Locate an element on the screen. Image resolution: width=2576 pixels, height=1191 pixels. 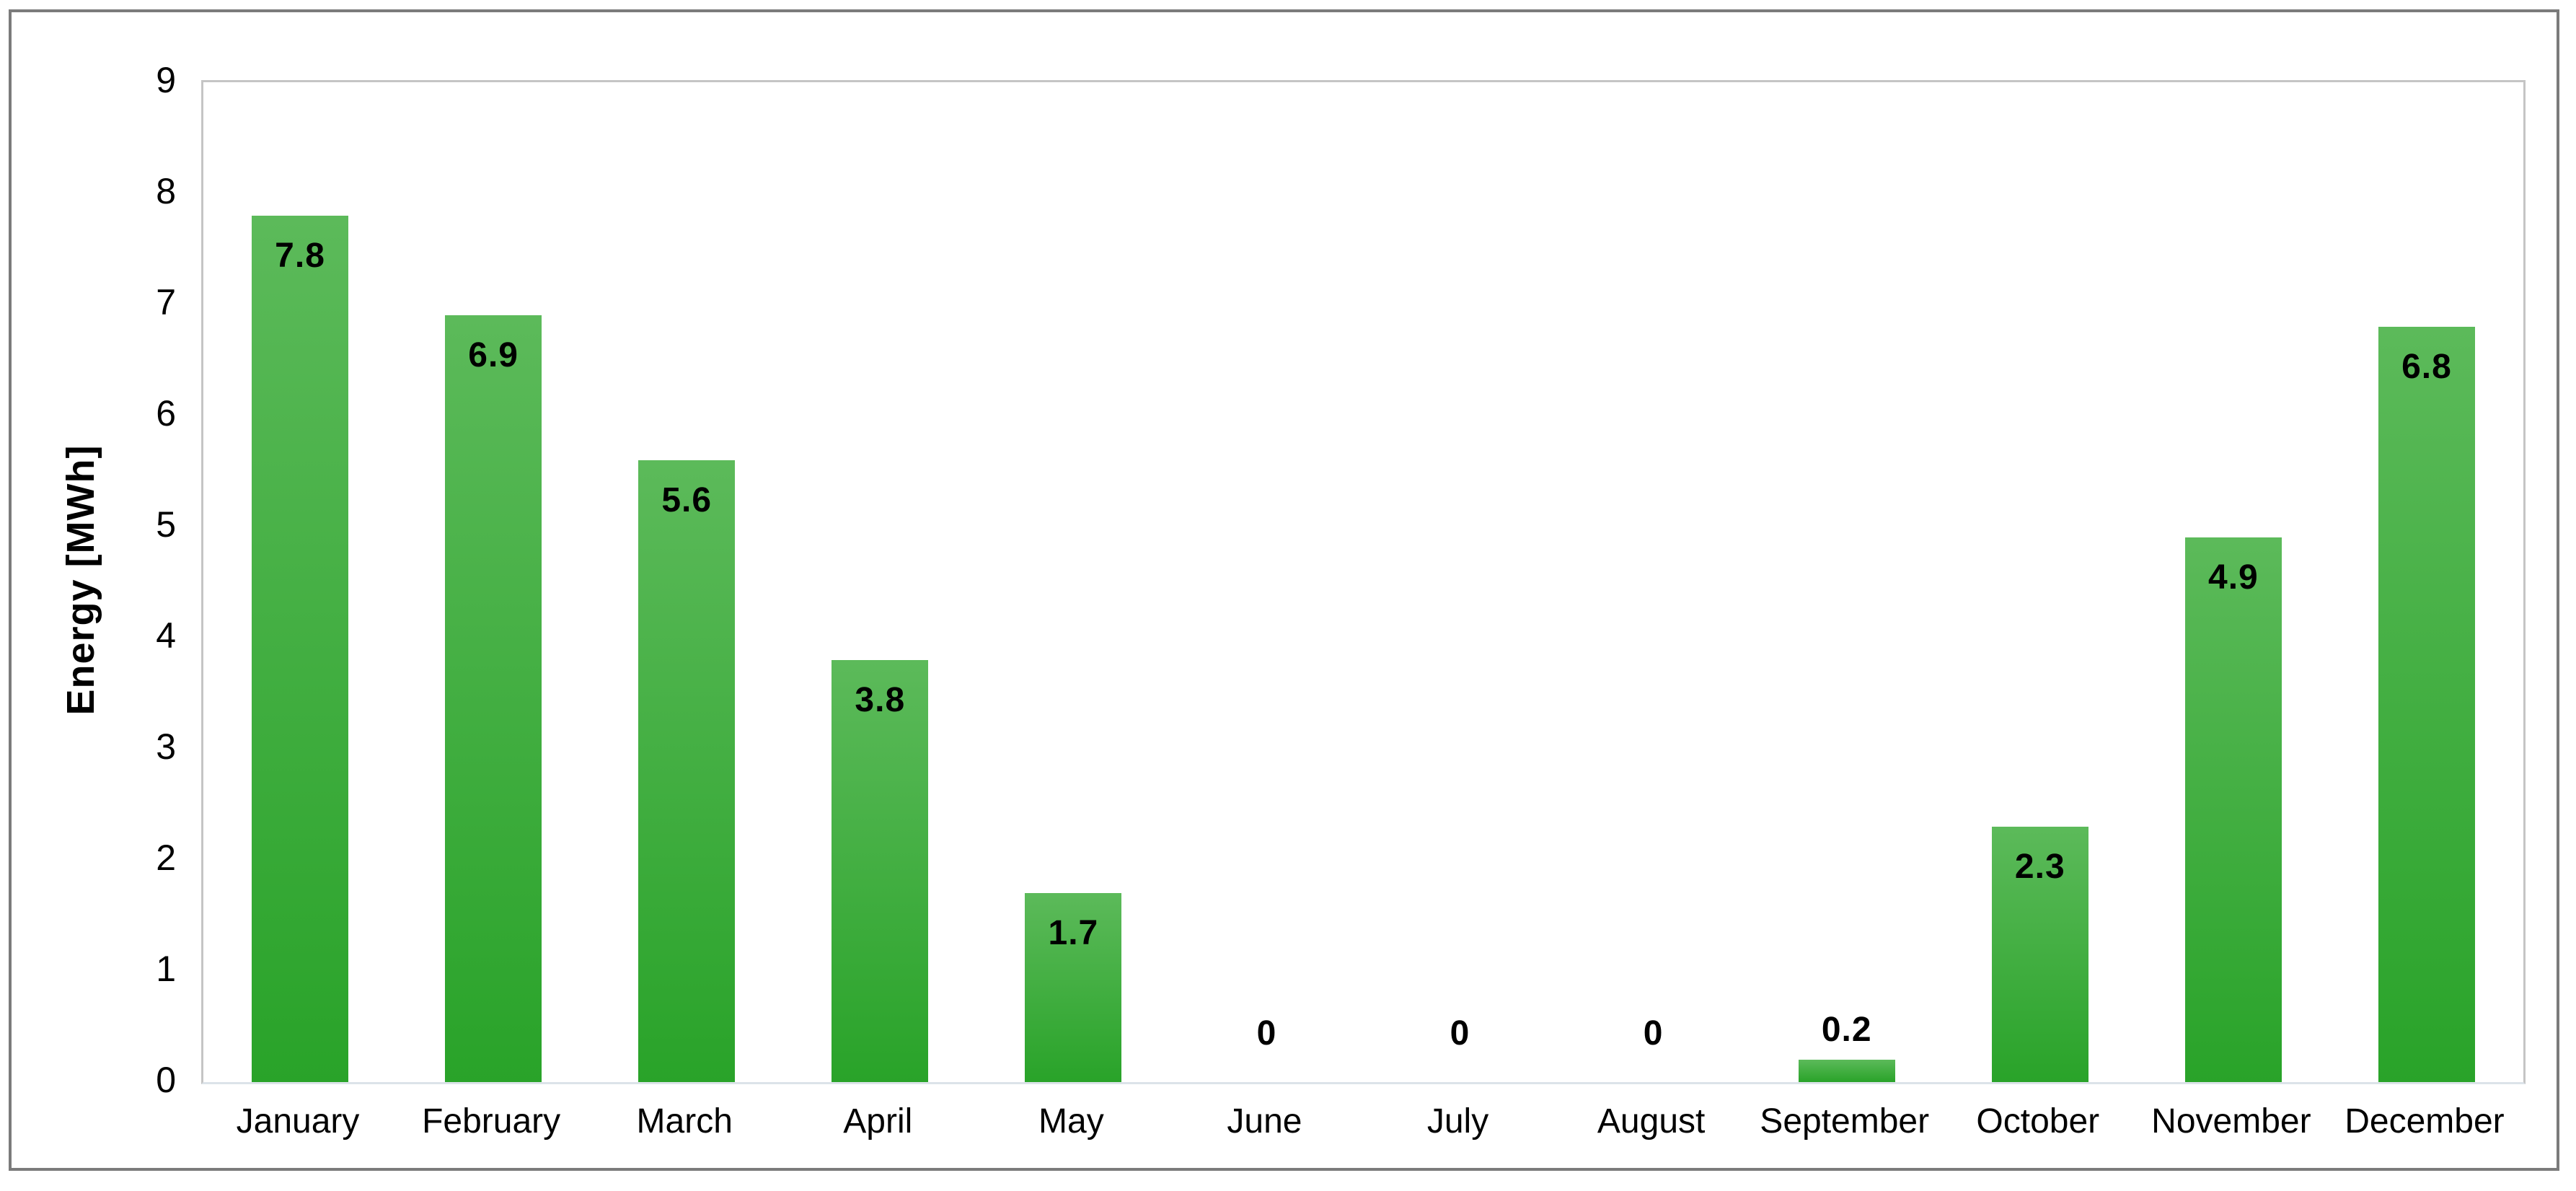
x-tick-label-december: December is located at coordinates (2425, 1121).